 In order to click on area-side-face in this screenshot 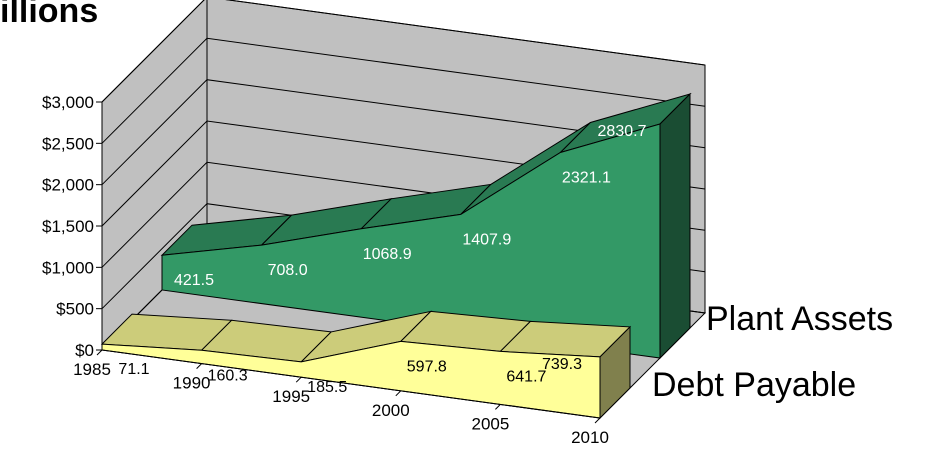, I will do `click(675, 226)`.